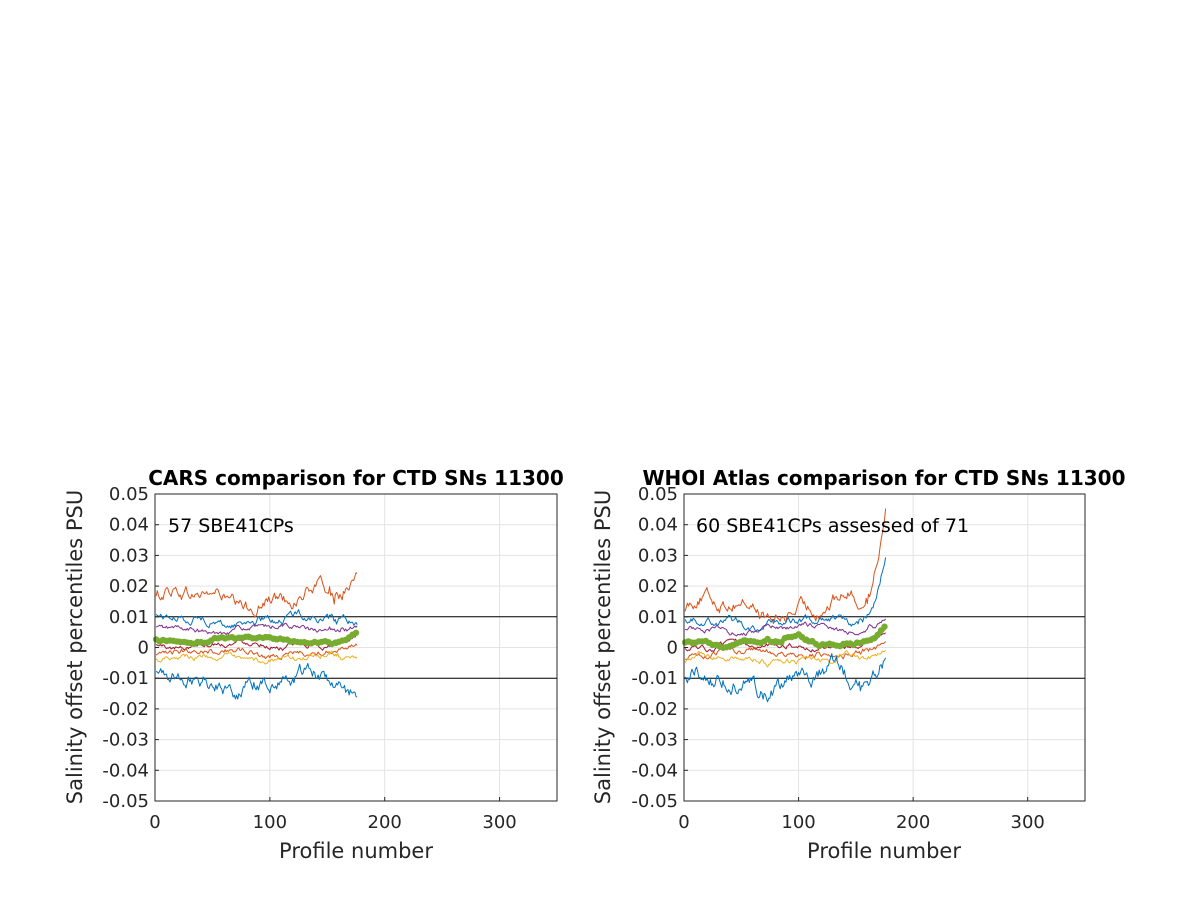  I want to click on annotation-count: 57 SBE41CPs, so click(231, 526).